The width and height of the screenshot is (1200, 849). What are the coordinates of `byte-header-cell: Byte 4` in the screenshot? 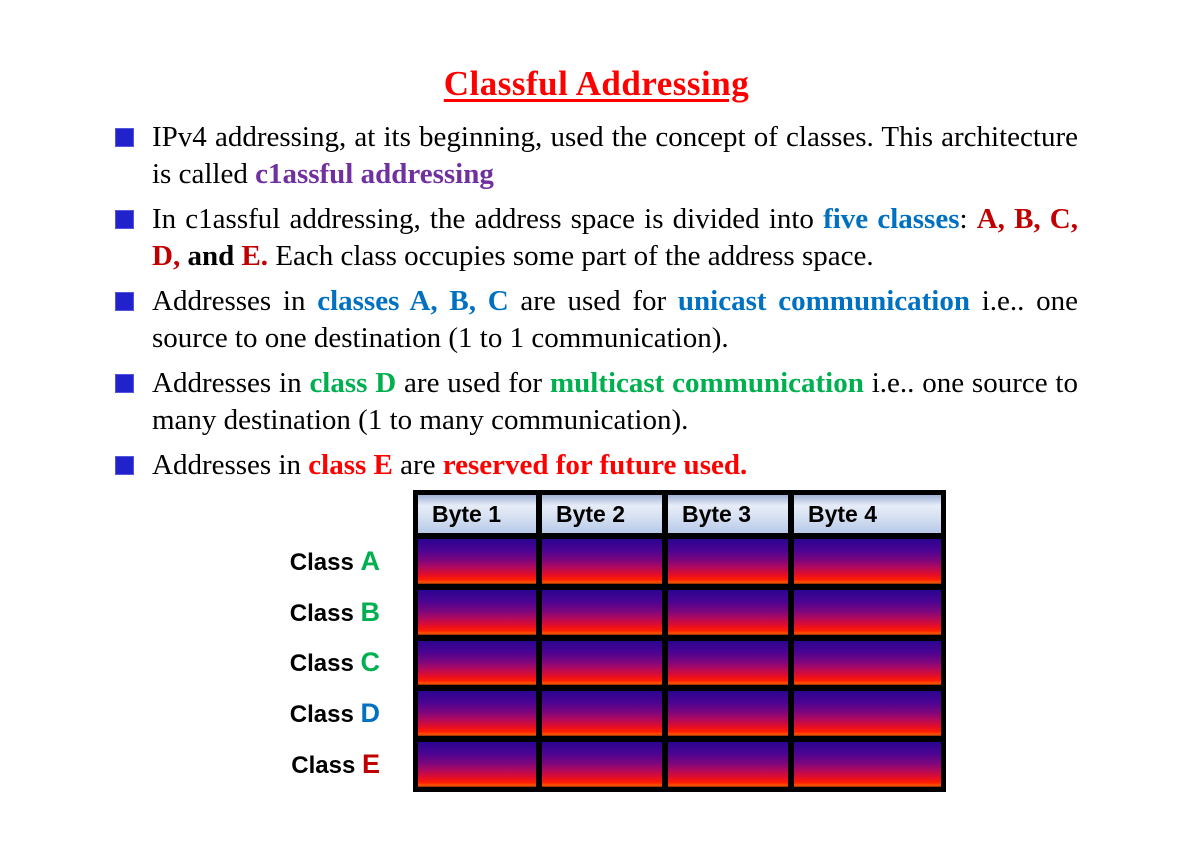 It's located at (867, 514).